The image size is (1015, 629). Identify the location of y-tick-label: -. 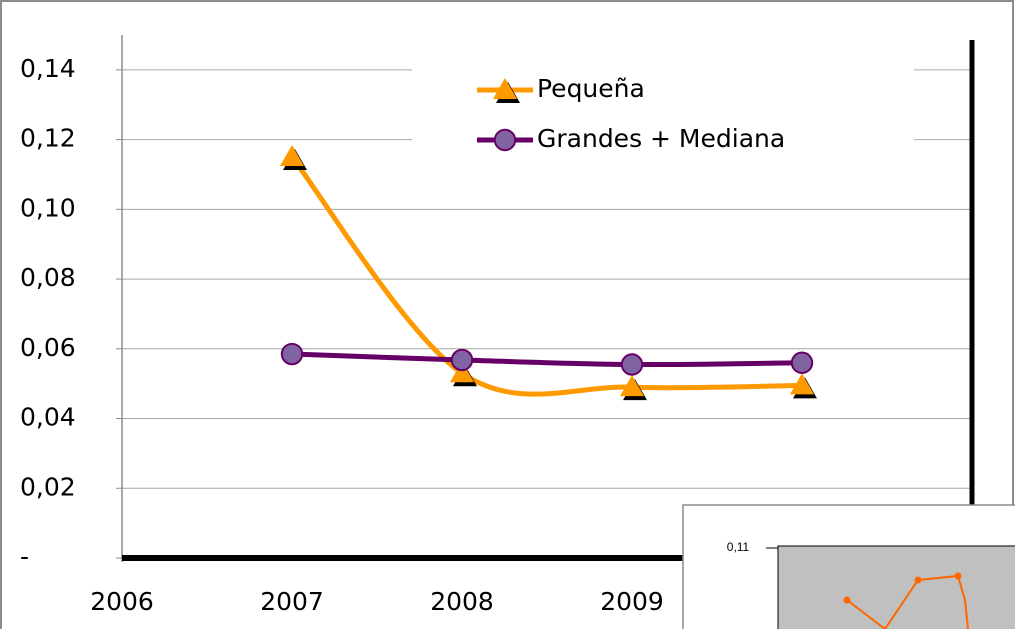
(24, 556).